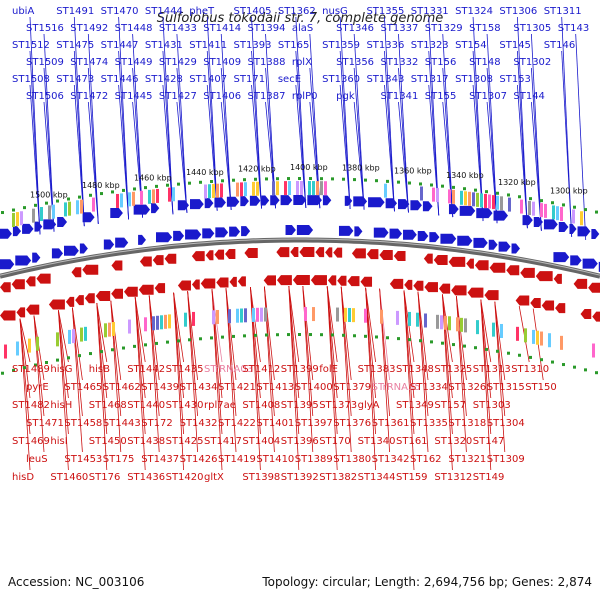 The height and width of the screenshot is (600, 600). What do you see at coordinates (467, 387) in the screenshot?
I see `gene-label: ST1326` at bounding box center [467, 387].